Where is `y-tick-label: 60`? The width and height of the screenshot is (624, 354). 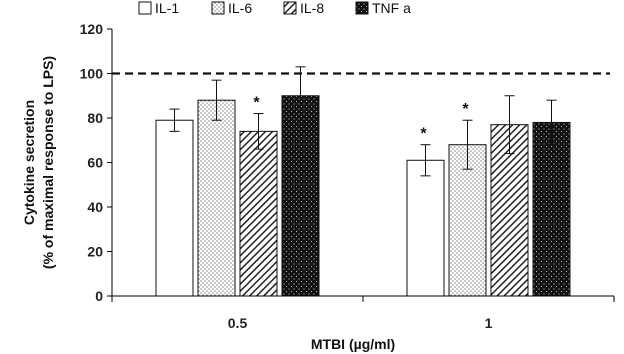 y-tick-label: 60 is located at coordinates (95, 163).